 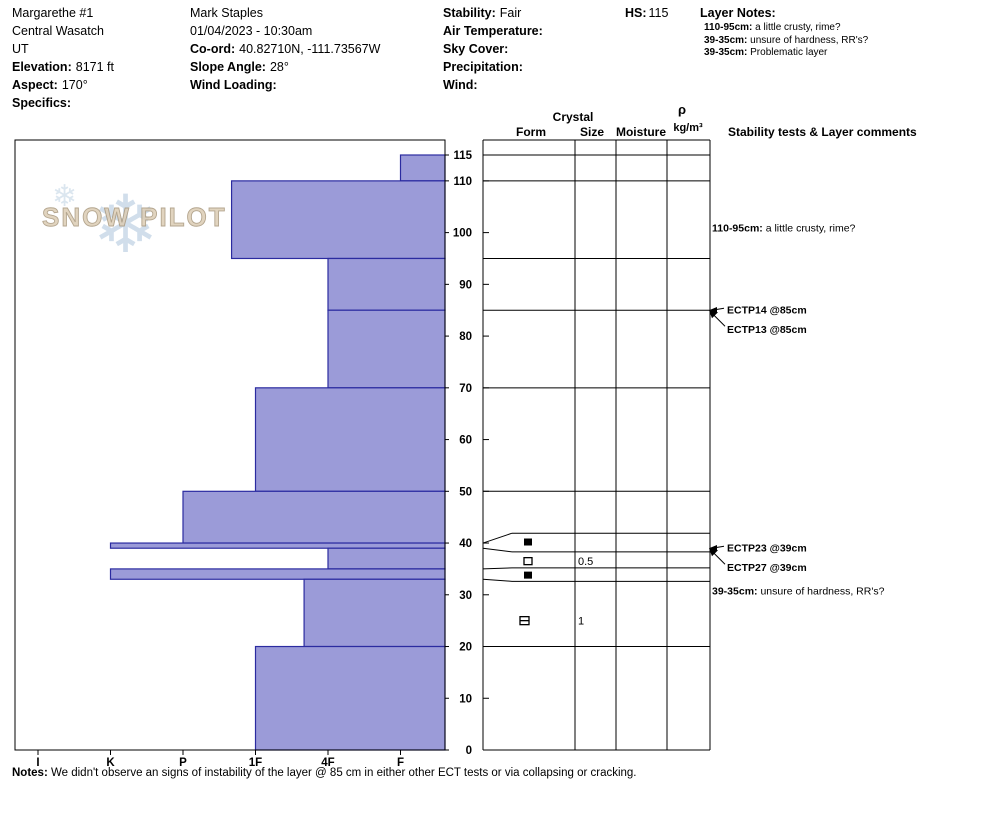 What do you see at coordinates (495, 85) in the screenshot?
I see `wind-row: Wind:` at bounding box center [495, 85].